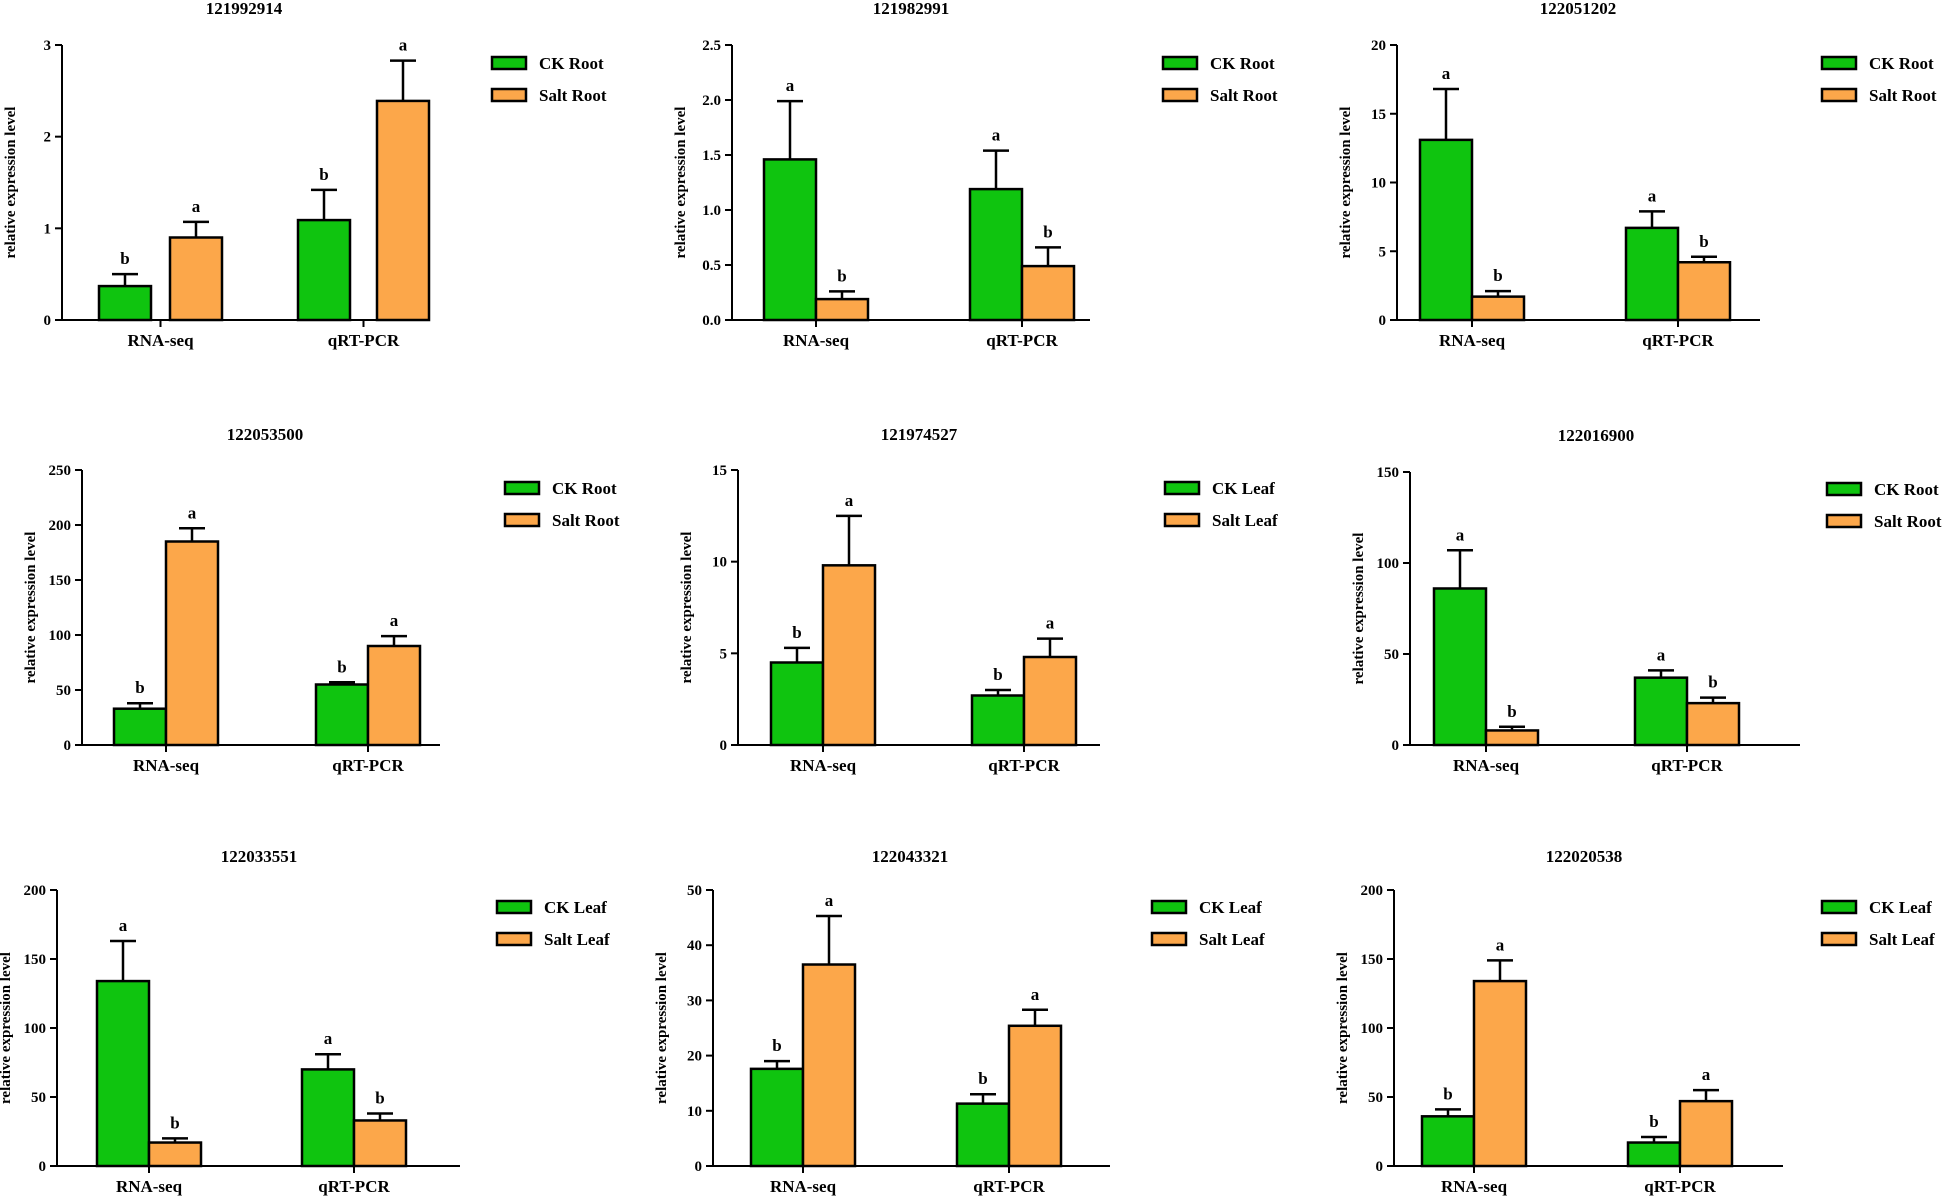 The width and height of the screenshot is (1949, 1203). What do you see at coordinates (60, 471) in the screenshot?
I see `y-tick-label: 250` at bounding box center [60, 471].